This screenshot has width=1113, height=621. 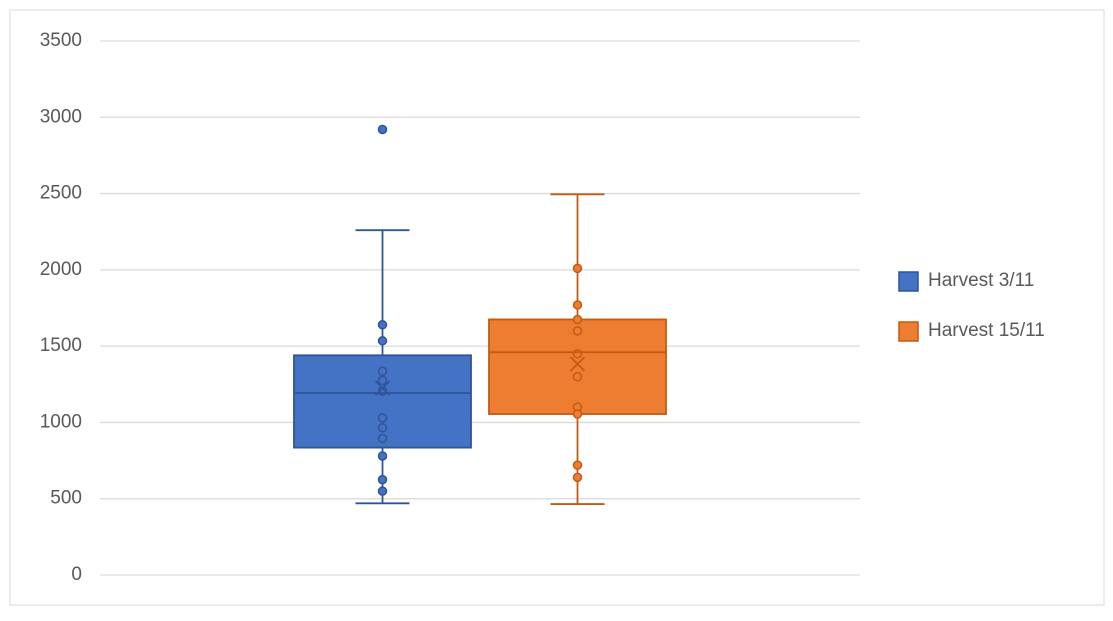 I want to click on y-tick-label: 0, so click(x=76, y=574).